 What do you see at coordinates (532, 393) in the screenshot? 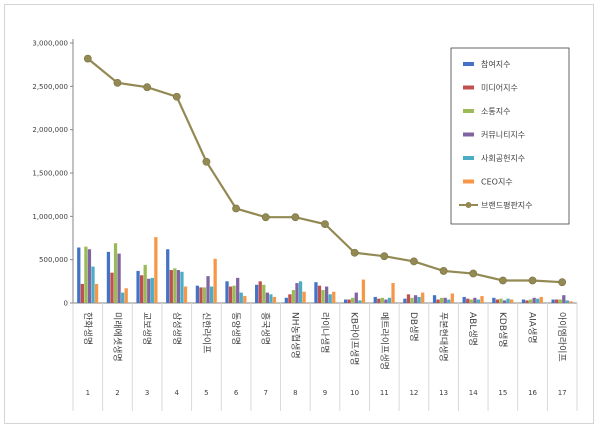
I see `rank-label: 16` at bounding box center [532, 393].